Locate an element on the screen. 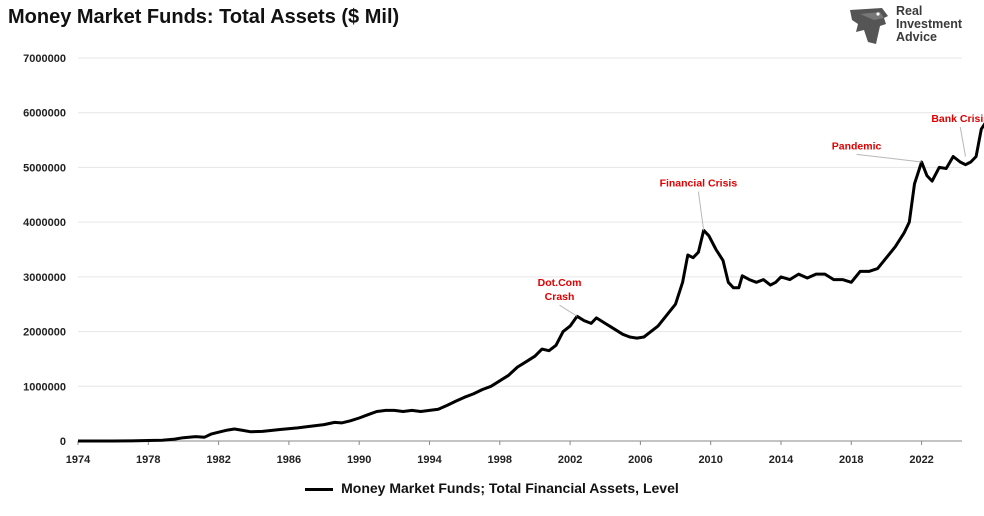  y-tick-label: 6000000 is located at coordinates (44, 114).